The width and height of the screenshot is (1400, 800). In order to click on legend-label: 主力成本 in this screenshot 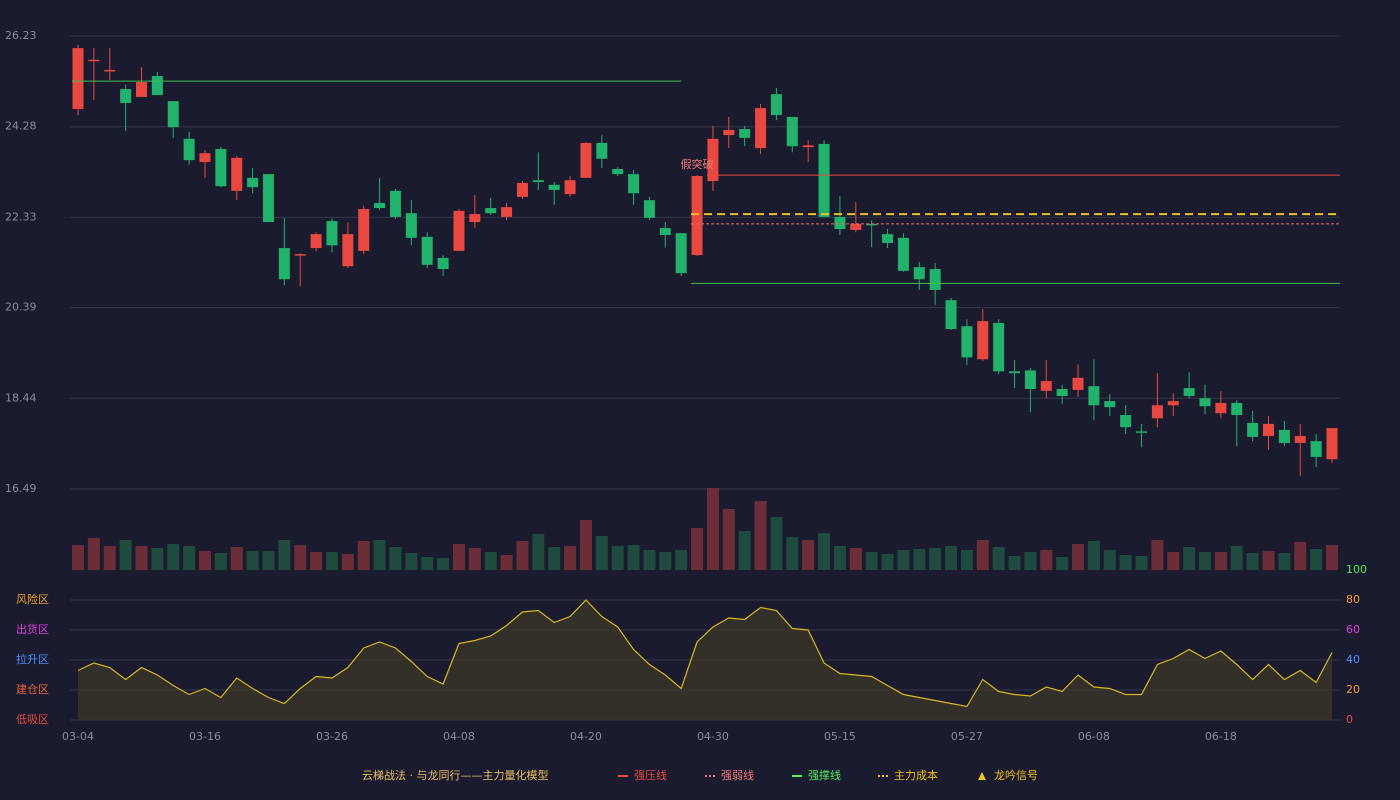, I will do `click(916, 775)`.